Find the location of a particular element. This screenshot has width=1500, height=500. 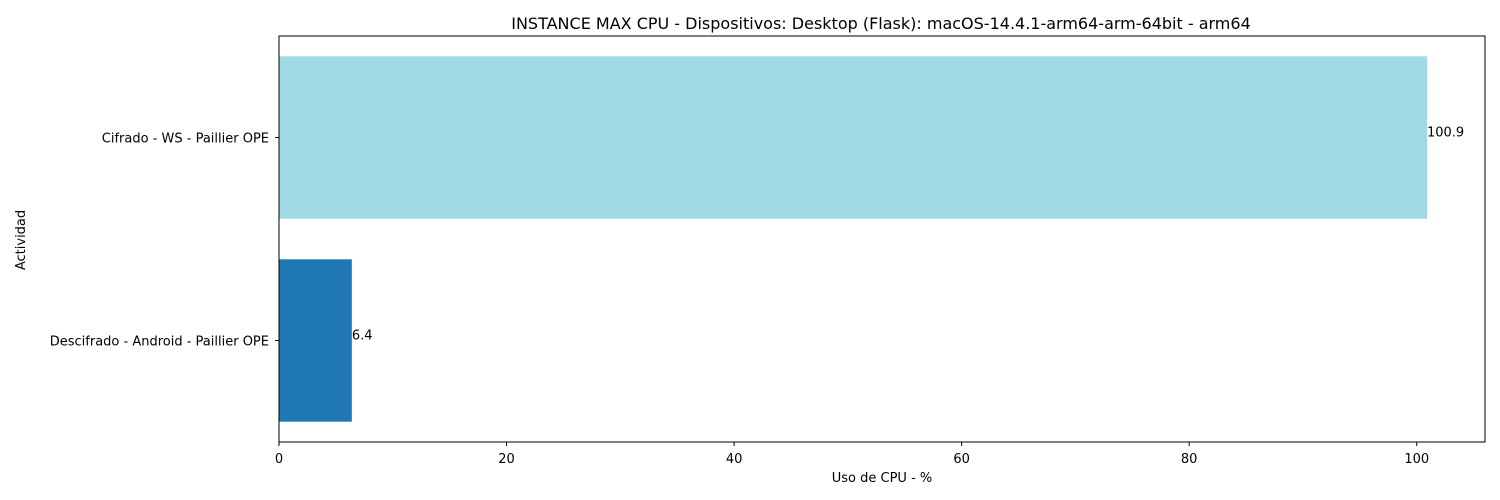

x-tick-label: 20 is located at coordinates (506, 459).